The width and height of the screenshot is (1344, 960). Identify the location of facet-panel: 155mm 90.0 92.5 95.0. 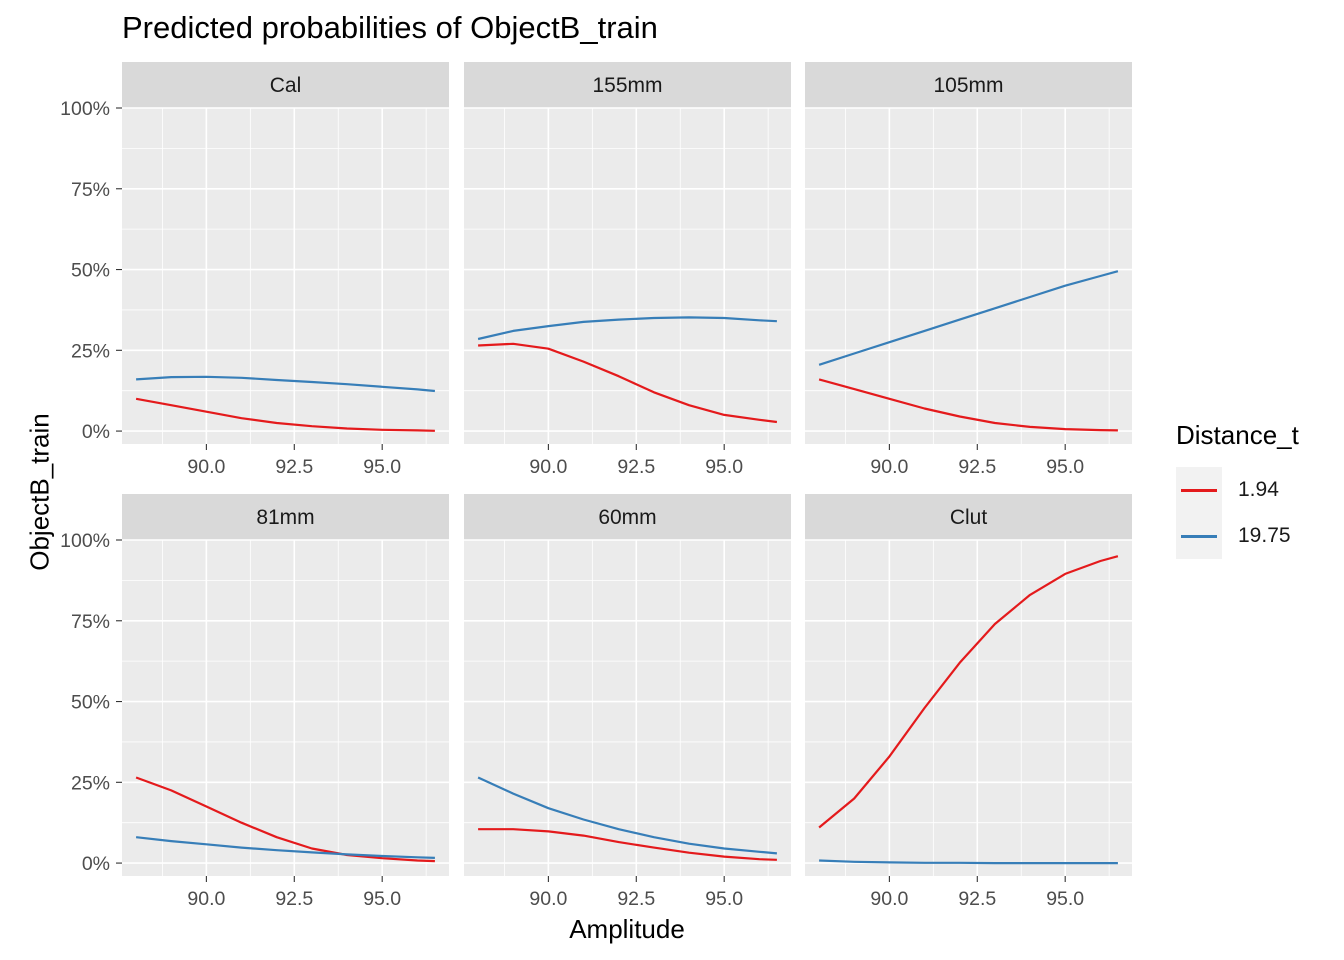
(627, 270).